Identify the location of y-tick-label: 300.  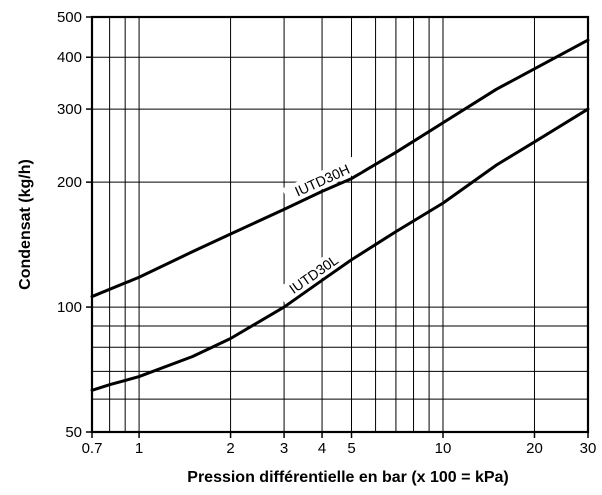
(69, 109).